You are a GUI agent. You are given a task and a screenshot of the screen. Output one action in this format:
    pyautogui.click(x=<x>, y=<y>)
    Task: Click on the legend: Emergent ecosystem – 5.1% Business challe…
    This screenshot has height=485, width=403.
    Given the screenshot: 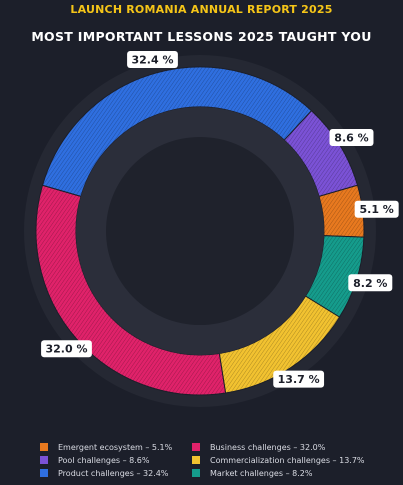 What is the action you would take?
    pyautogui.click(x=210, y=460)
    